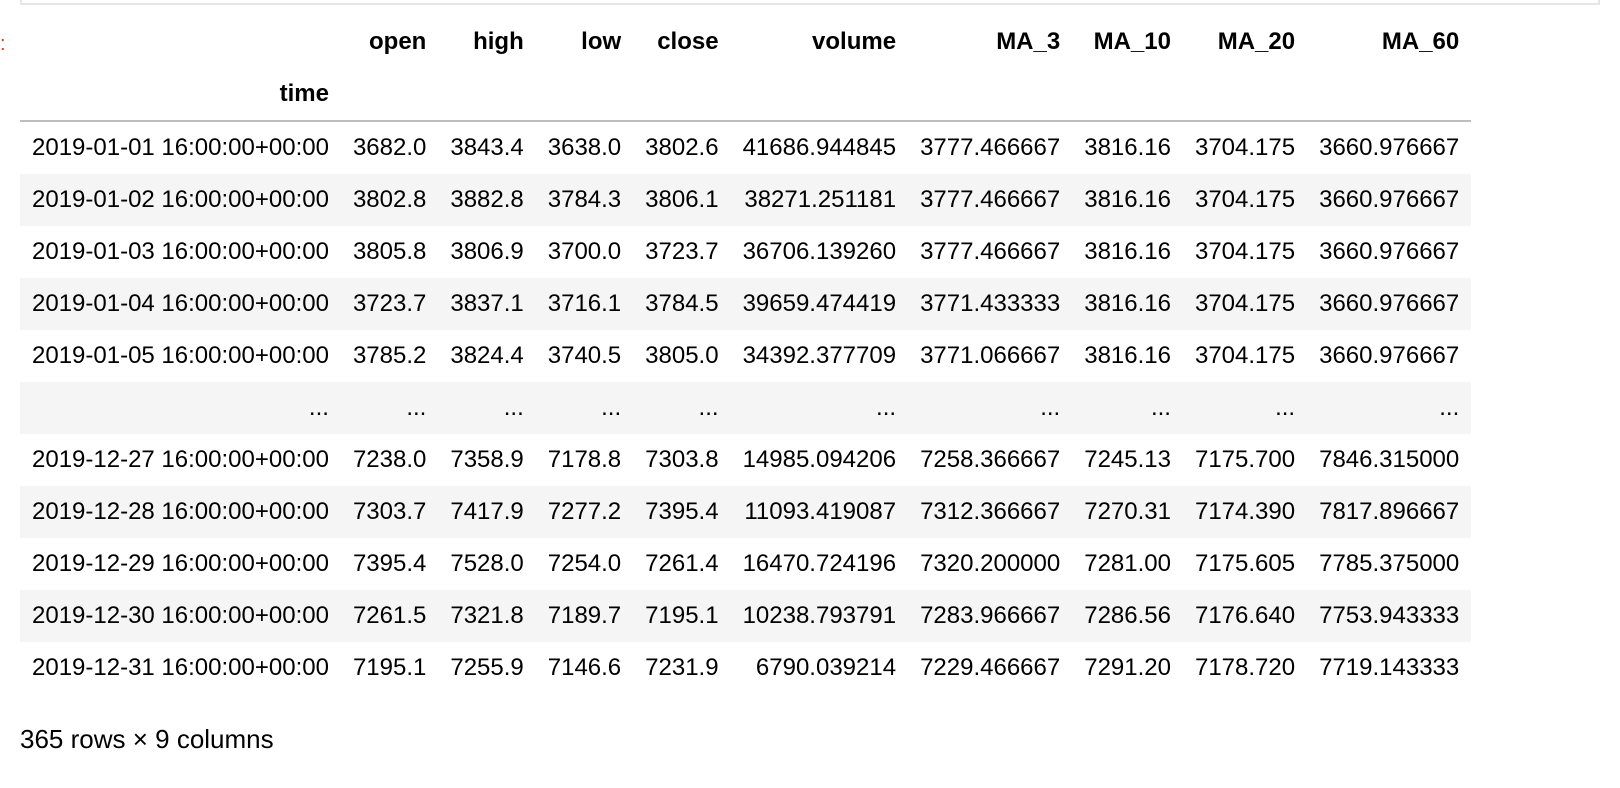  I want to click on row-index: 2019-01-01 16:00:00+00:00, so click(180, 147).